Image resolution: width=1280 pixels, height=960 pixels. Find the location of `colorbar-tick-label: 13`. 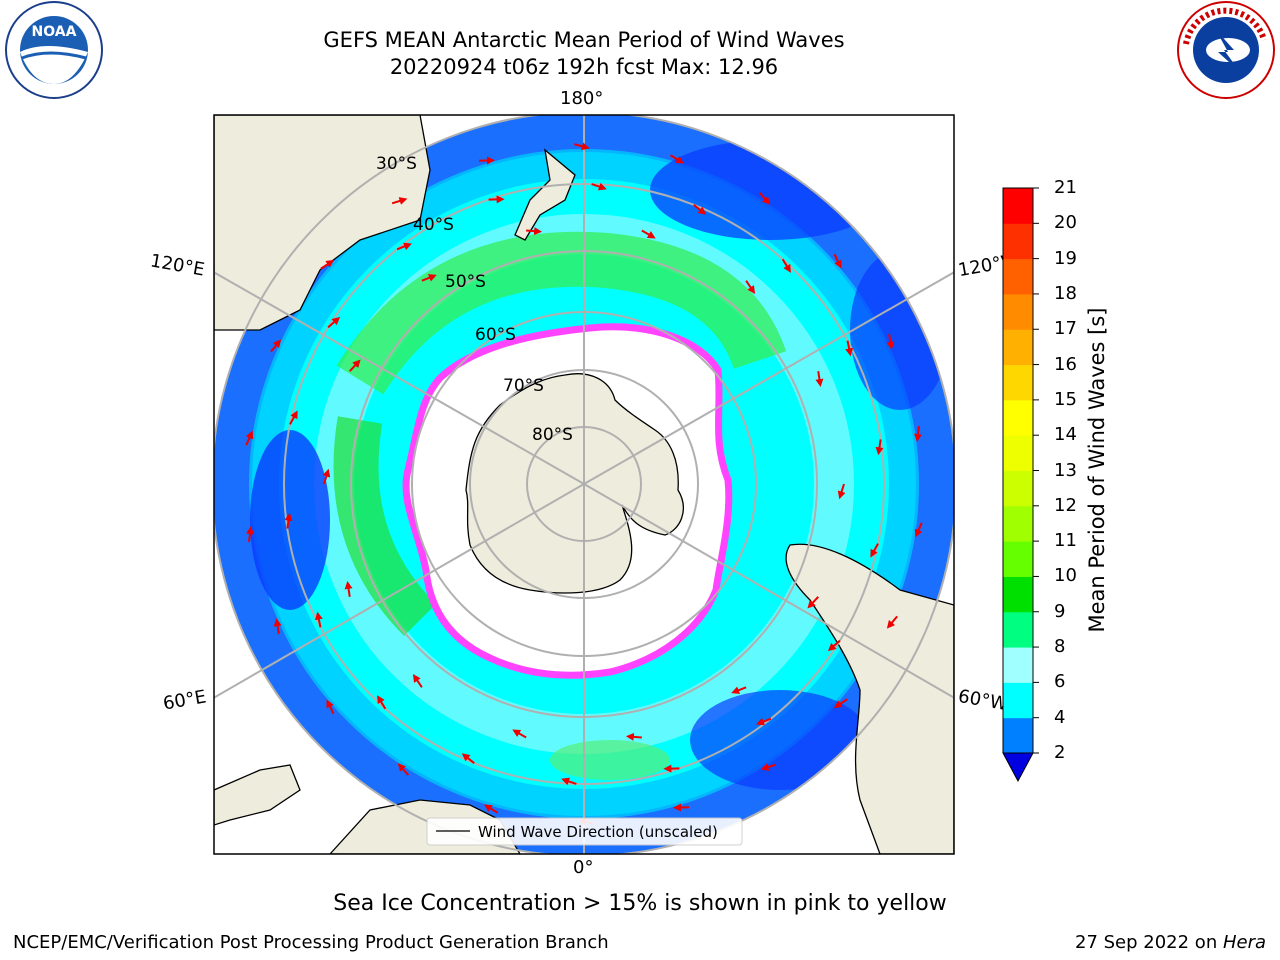

colorbar-tick-label: 13 is located at coordinates (1065, 470).